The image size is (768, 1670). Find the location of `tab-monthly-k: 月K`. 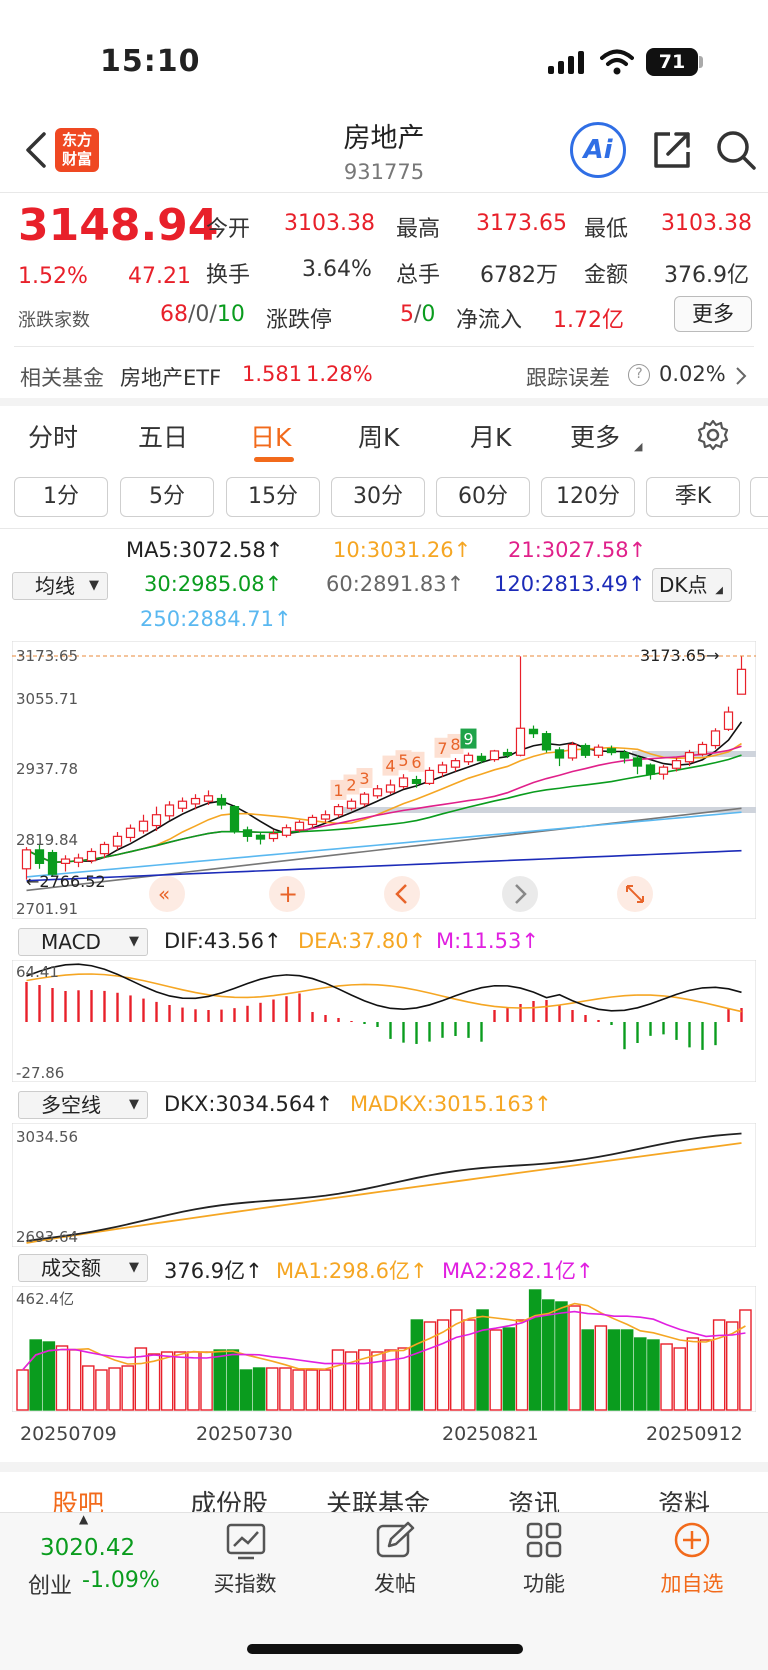

tab-monthly-k: 月K is located at coordinates (491, 437).